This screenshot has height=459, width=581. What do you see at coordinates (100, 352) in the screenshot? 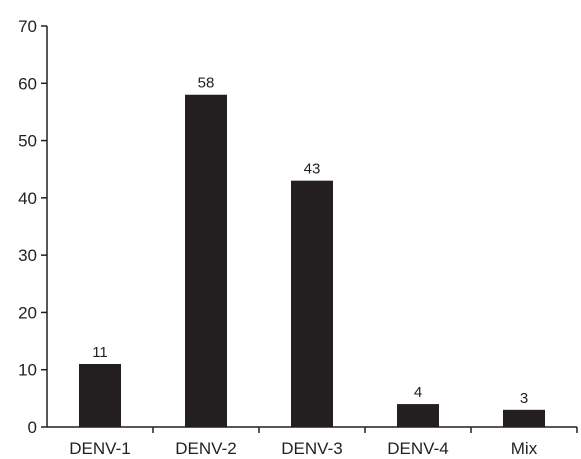
I see `bar-value-label: 11` at bounding box center [100, 352].